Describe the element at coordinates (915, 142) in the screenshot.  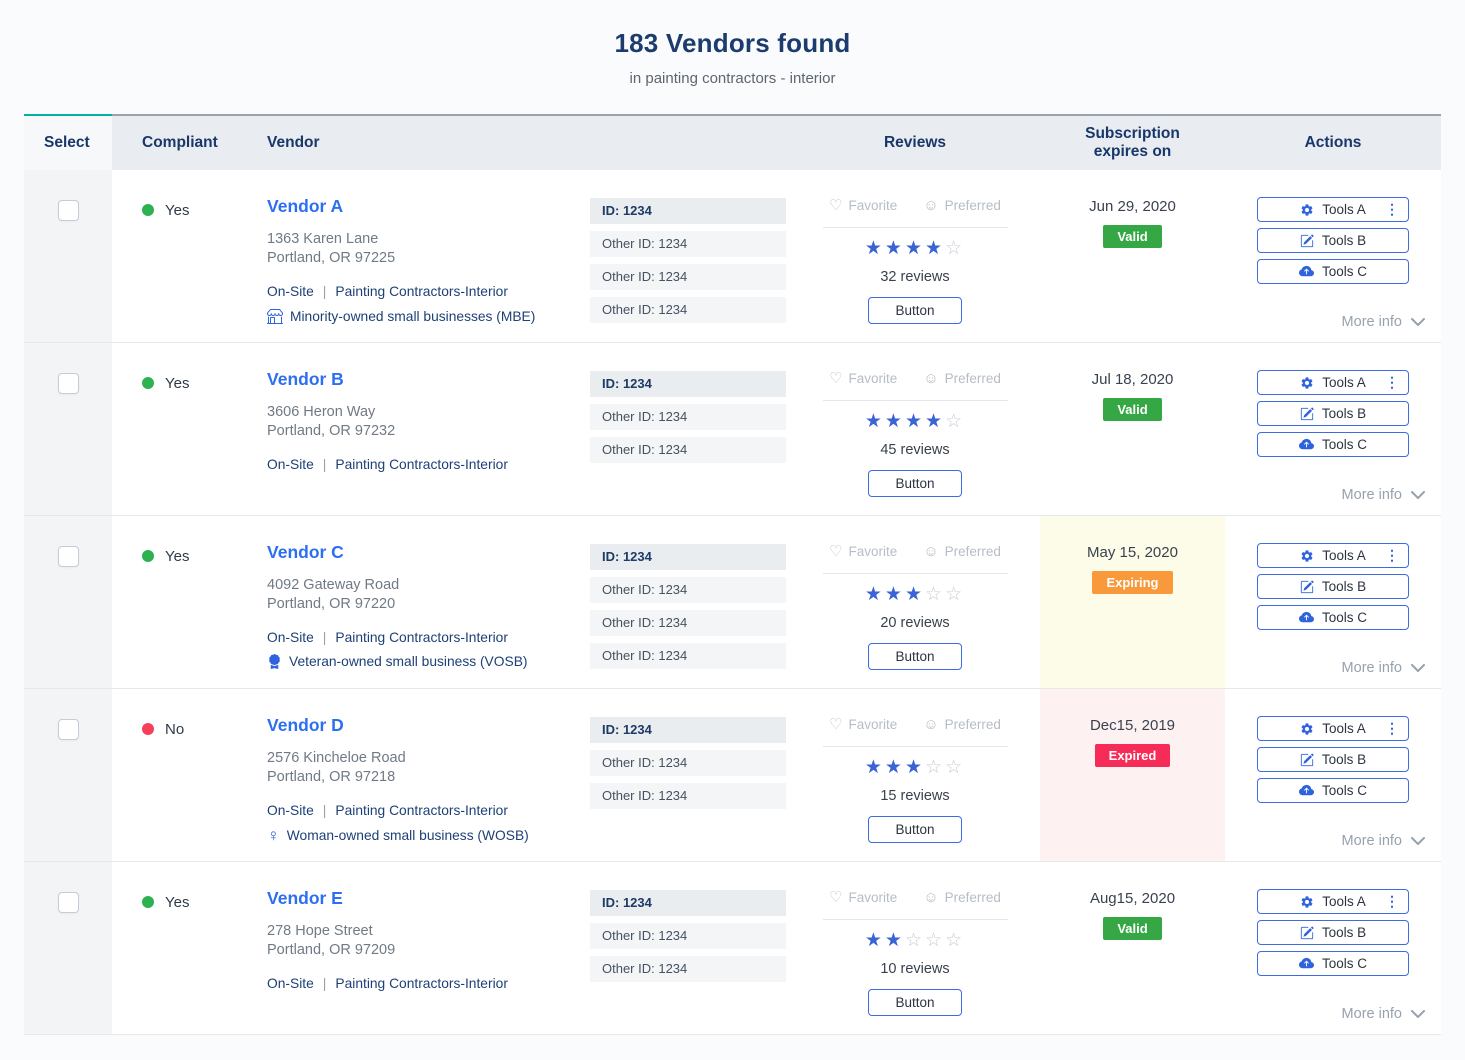
I see `column-header-reviews: Reviews` at that location.